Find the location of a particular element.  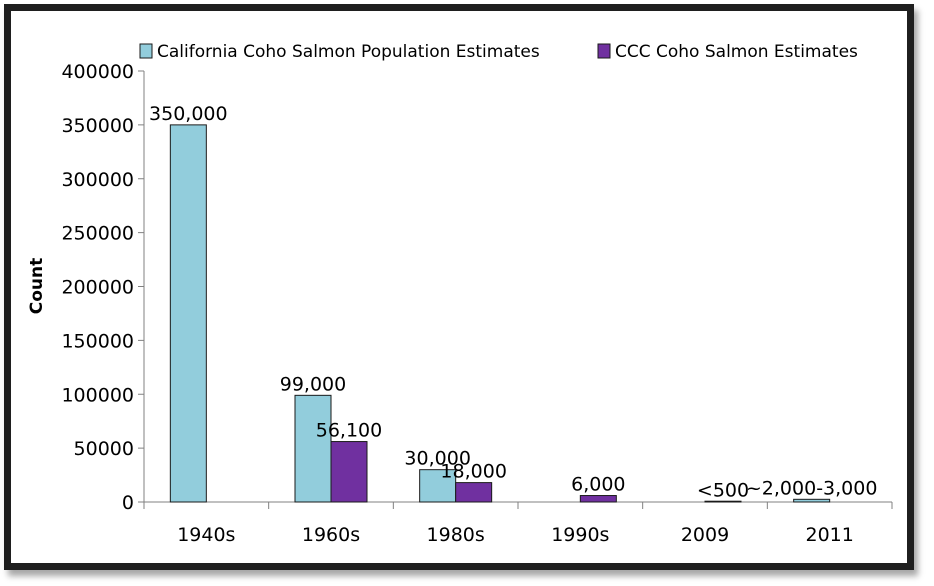

x-axis: 1940s 1960s 1980s 1990s 2009 2011 is located at coordinates (518, 523).